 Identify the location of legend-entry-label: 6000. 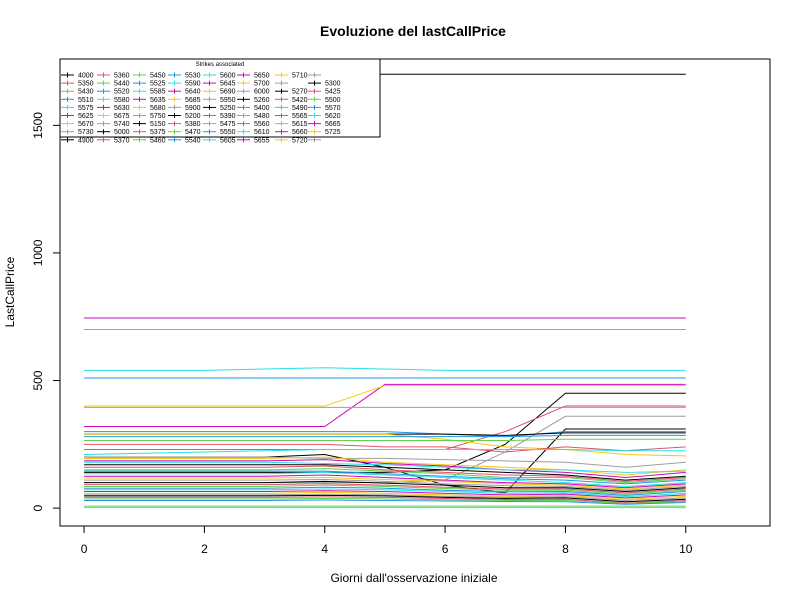
(262, 92).